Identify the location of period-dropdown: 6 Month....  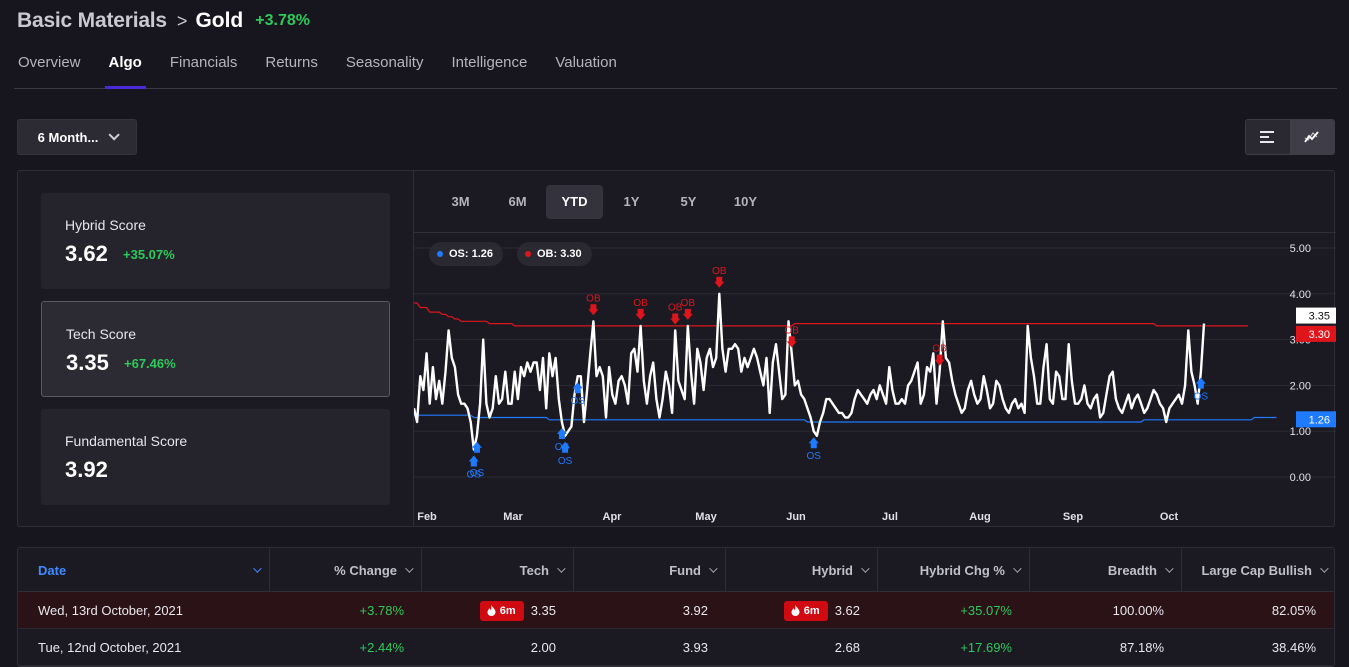
(77, 137).